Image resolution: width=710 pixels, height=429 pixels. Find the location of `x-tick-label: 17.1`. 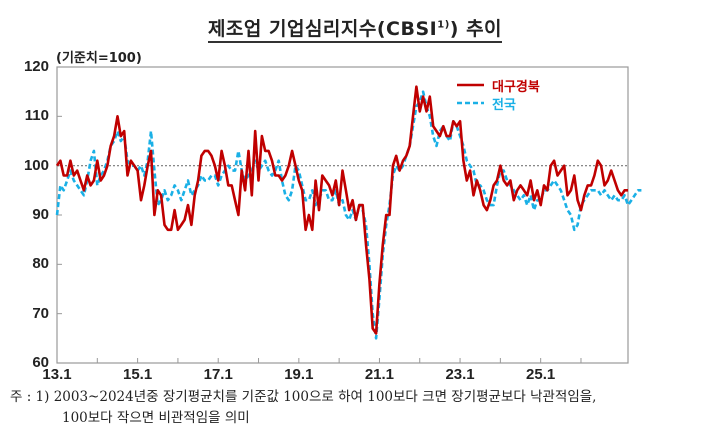

x-tick-label: 17.1 is located at coordinates (218, 374).